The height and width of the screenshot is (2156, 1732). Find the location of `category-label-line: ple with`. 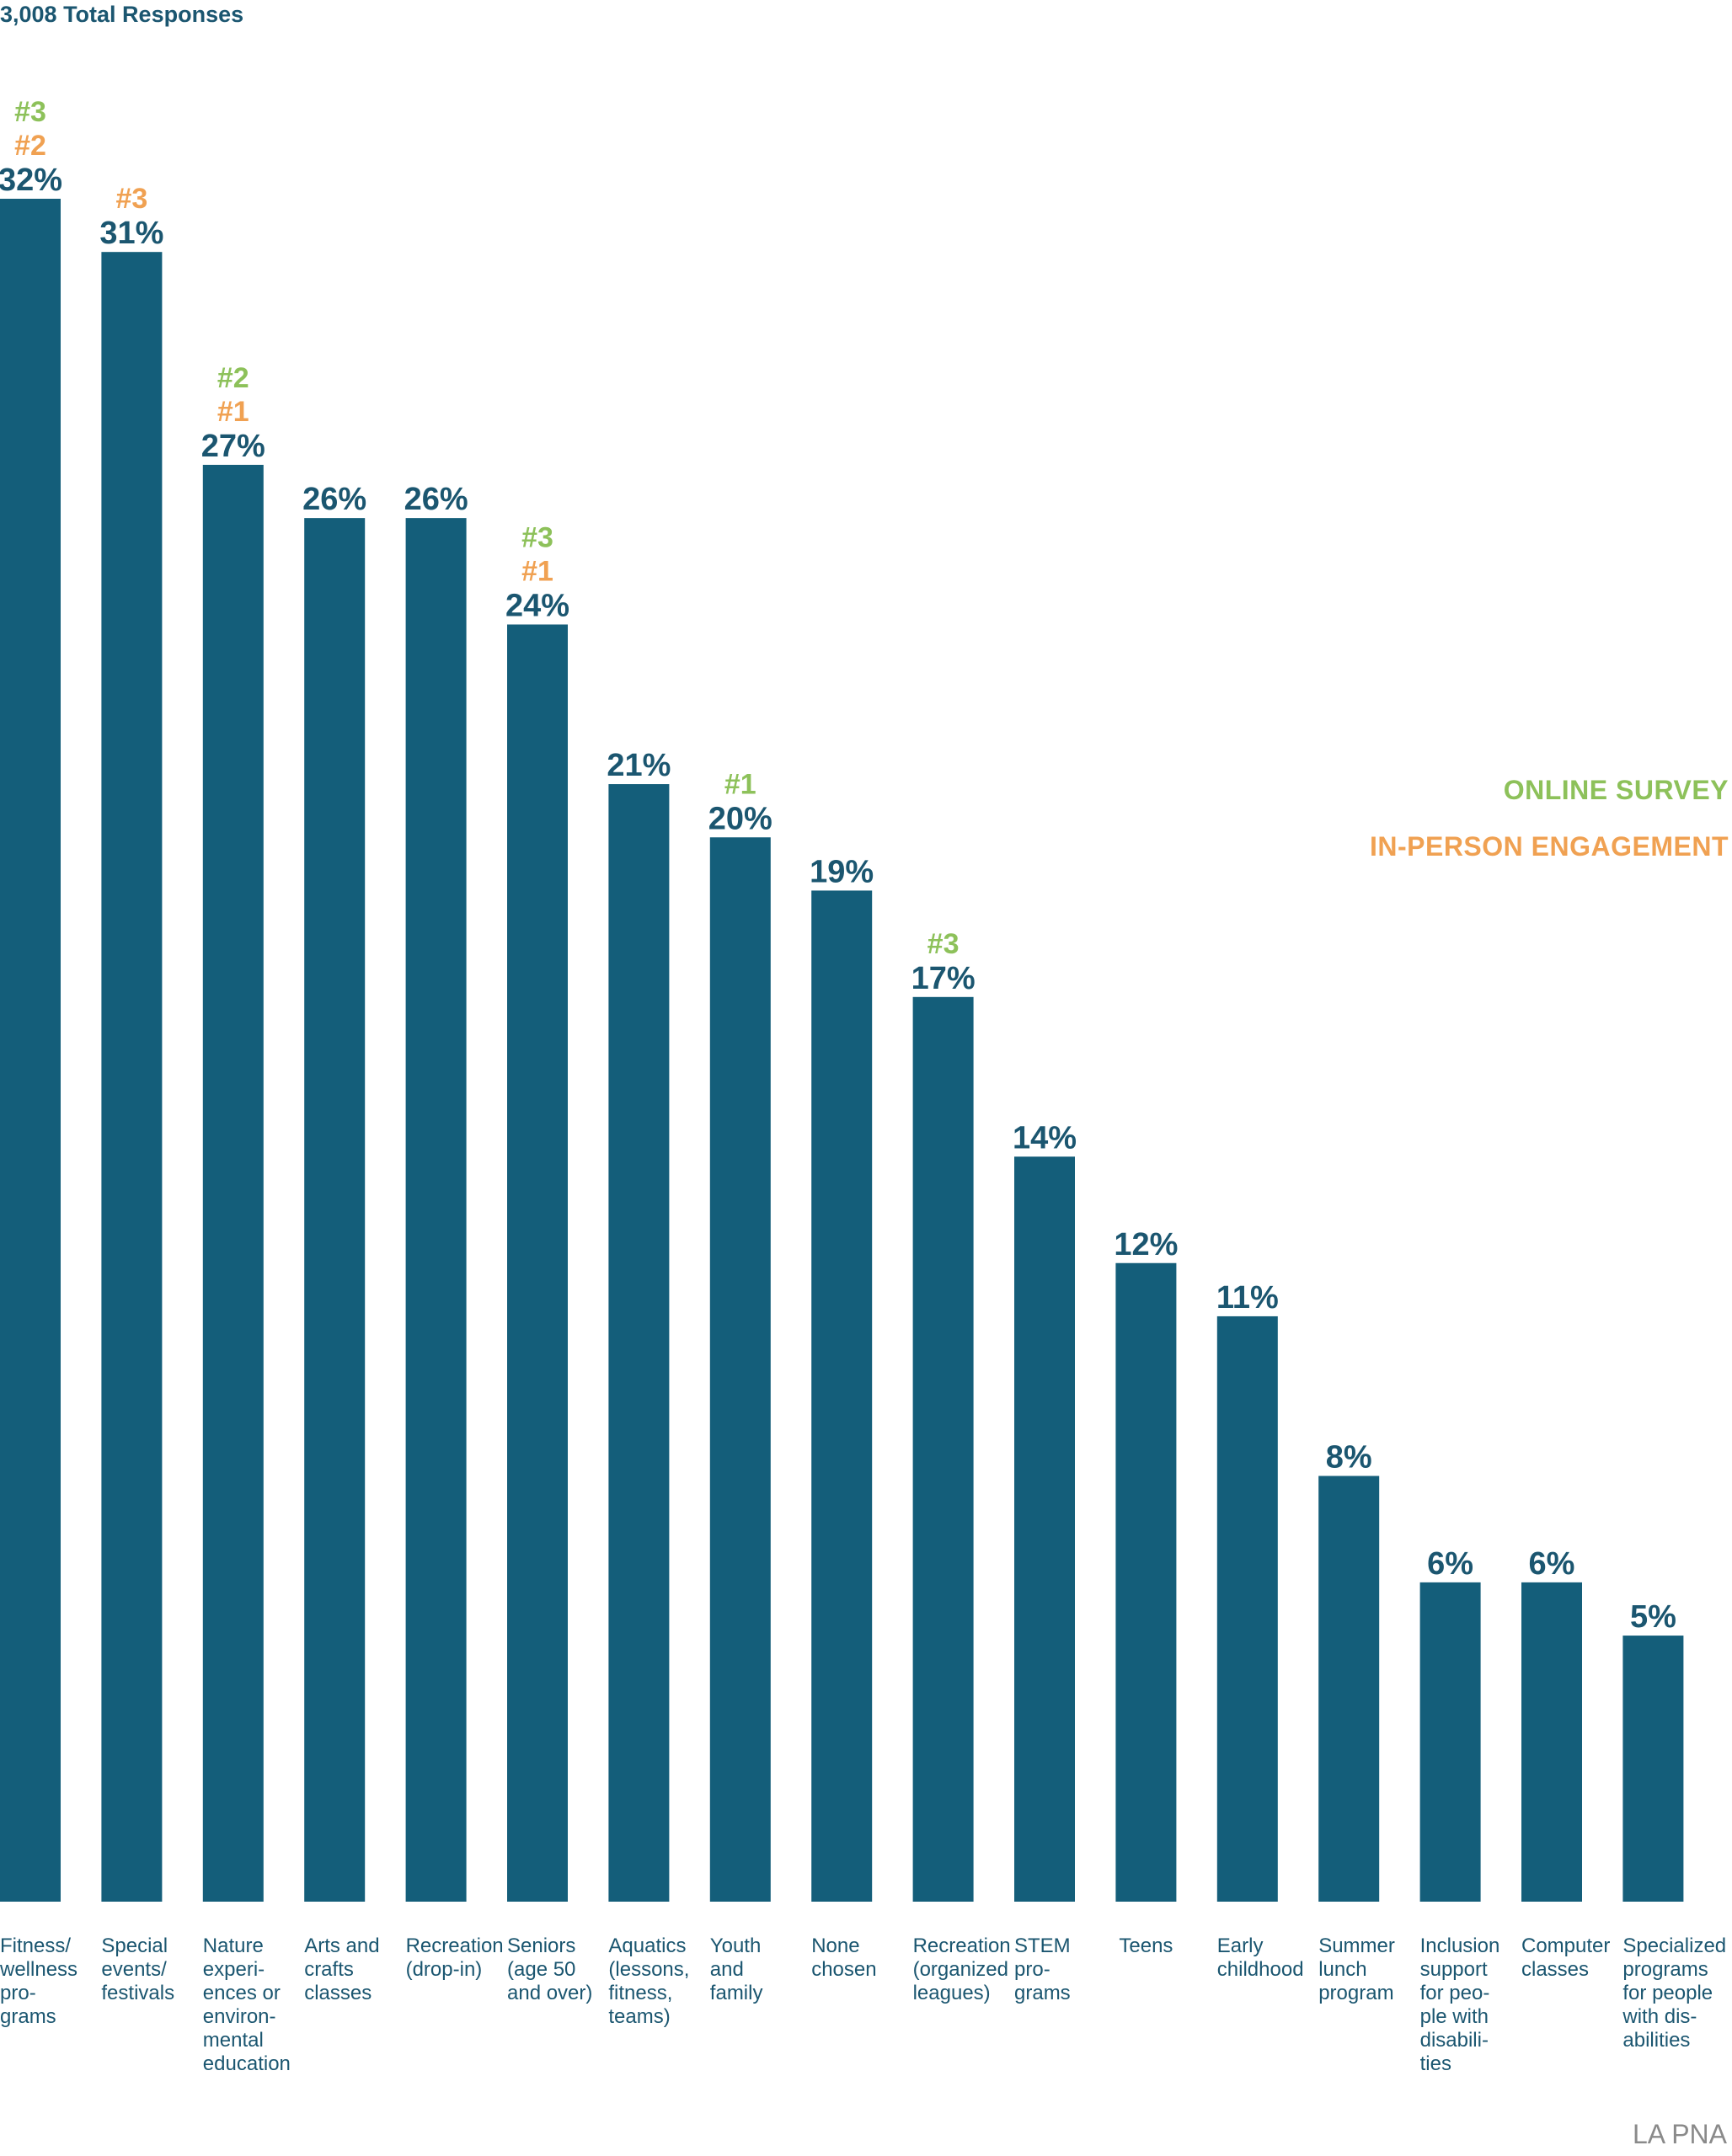

category-label-line: ple with is located at coordinates (1454, 2016).